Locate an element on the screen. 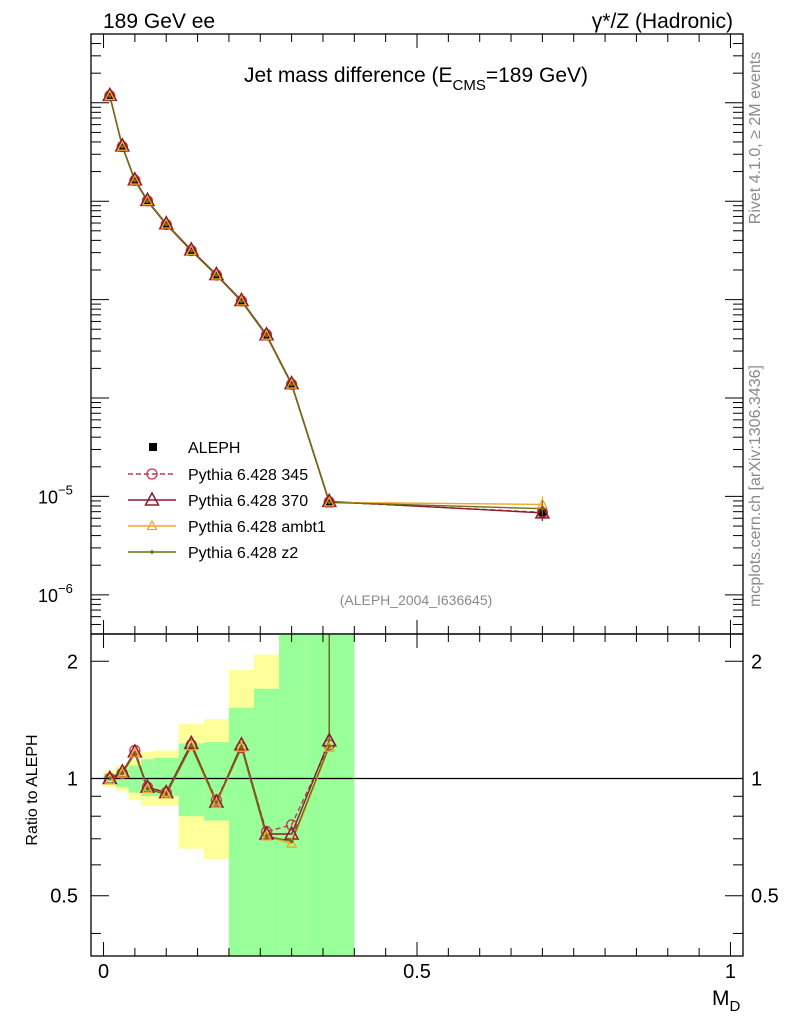 The height and width of the screenshot is (1024, 786). ratio-y-tick-label-right: 2 is located at coordinates (756, 662).